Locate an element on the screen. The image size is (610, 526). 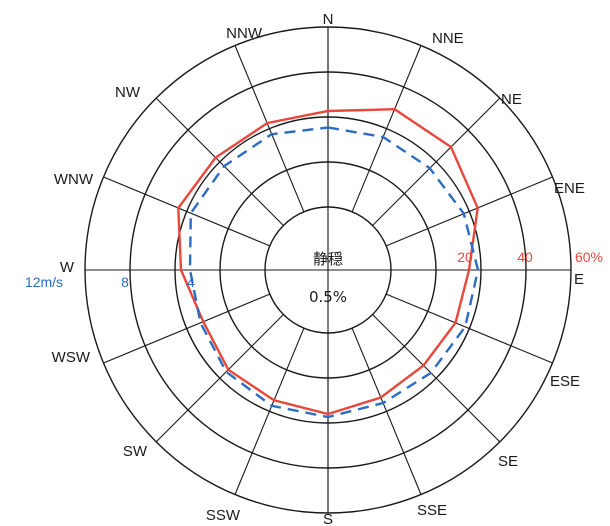
spoke-ne is located at coordinates (436, 161).